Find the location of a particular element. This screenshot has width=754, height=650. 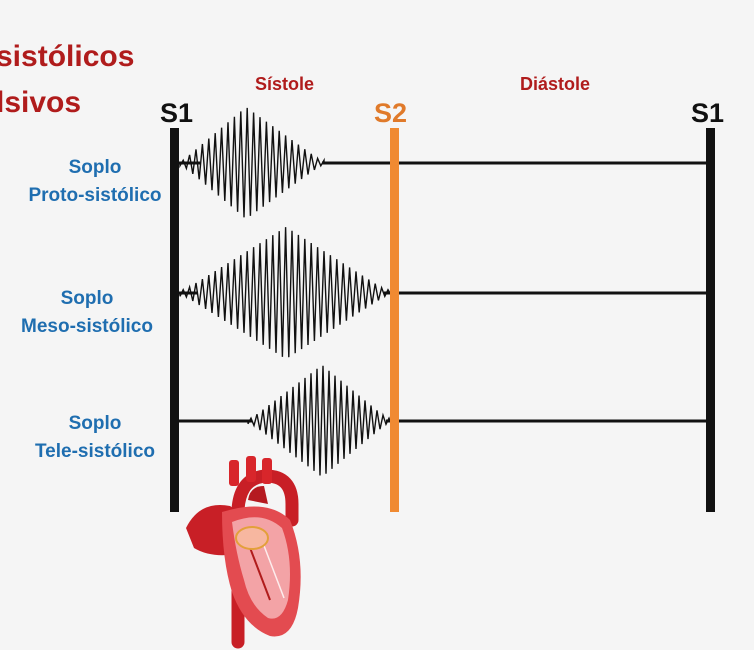

mesosystolic-murmur-wave is located at coordinates (285, 292).